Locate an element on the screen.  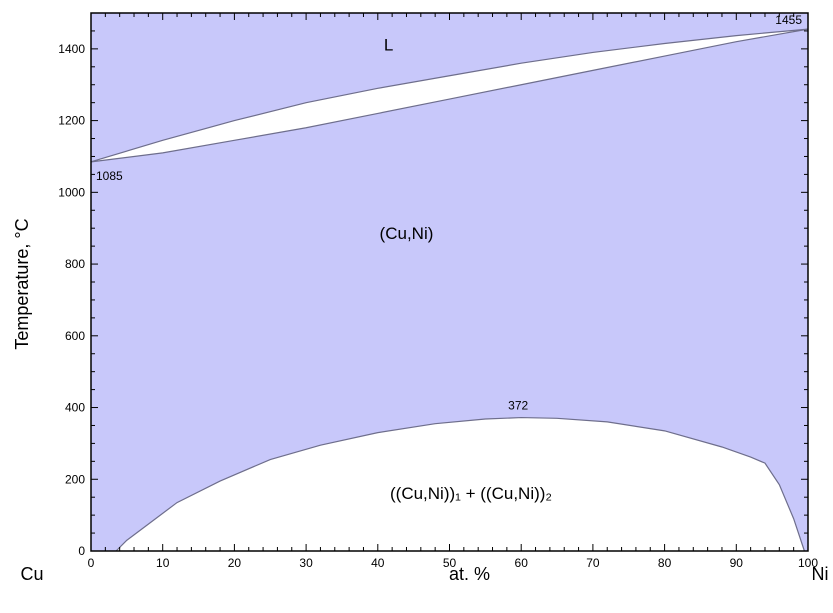
point-label: 1455 is located at coordinates (788, 20).